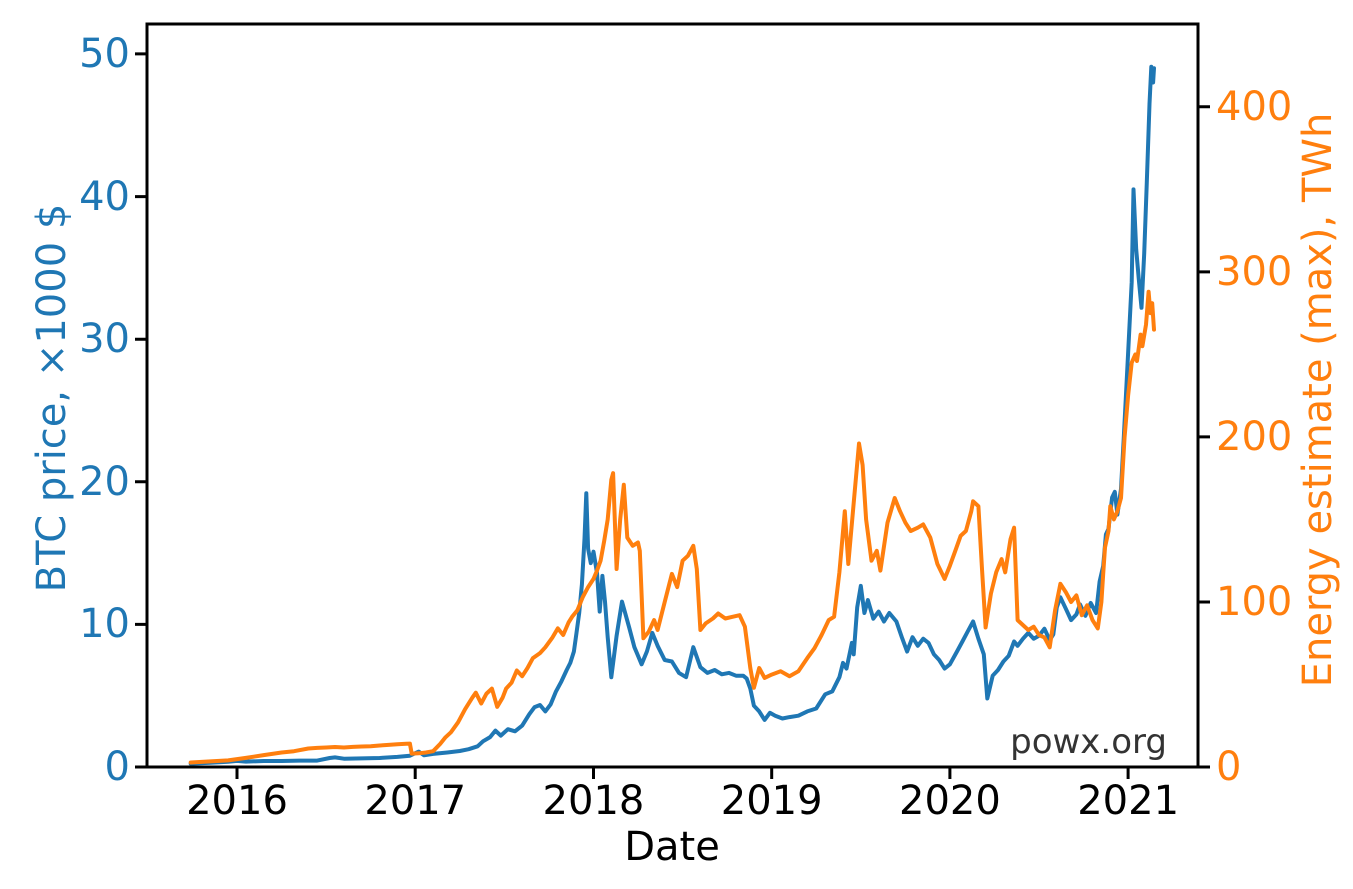 Image resolution: width=1353 pixels, height=889 pixels. Describe the element at coordinates (117, 767) in the screenshot. I see `y-left-tick-label: 0` at that location.